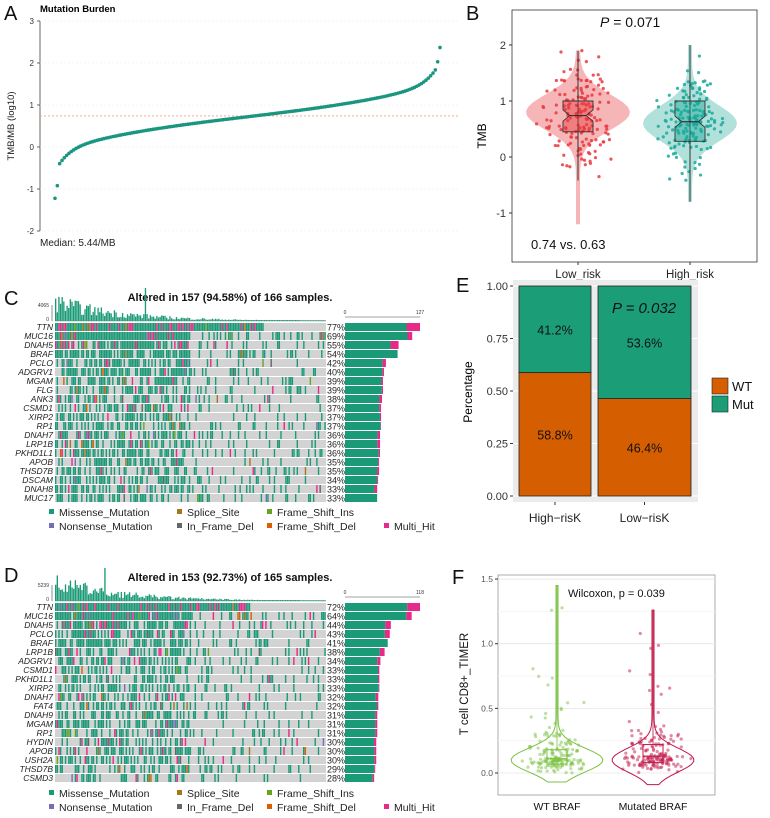  What do you see at coordinates (44, 733) in the screenshot?
I see `gene-label: RP1` at bounding box center [44, 733].